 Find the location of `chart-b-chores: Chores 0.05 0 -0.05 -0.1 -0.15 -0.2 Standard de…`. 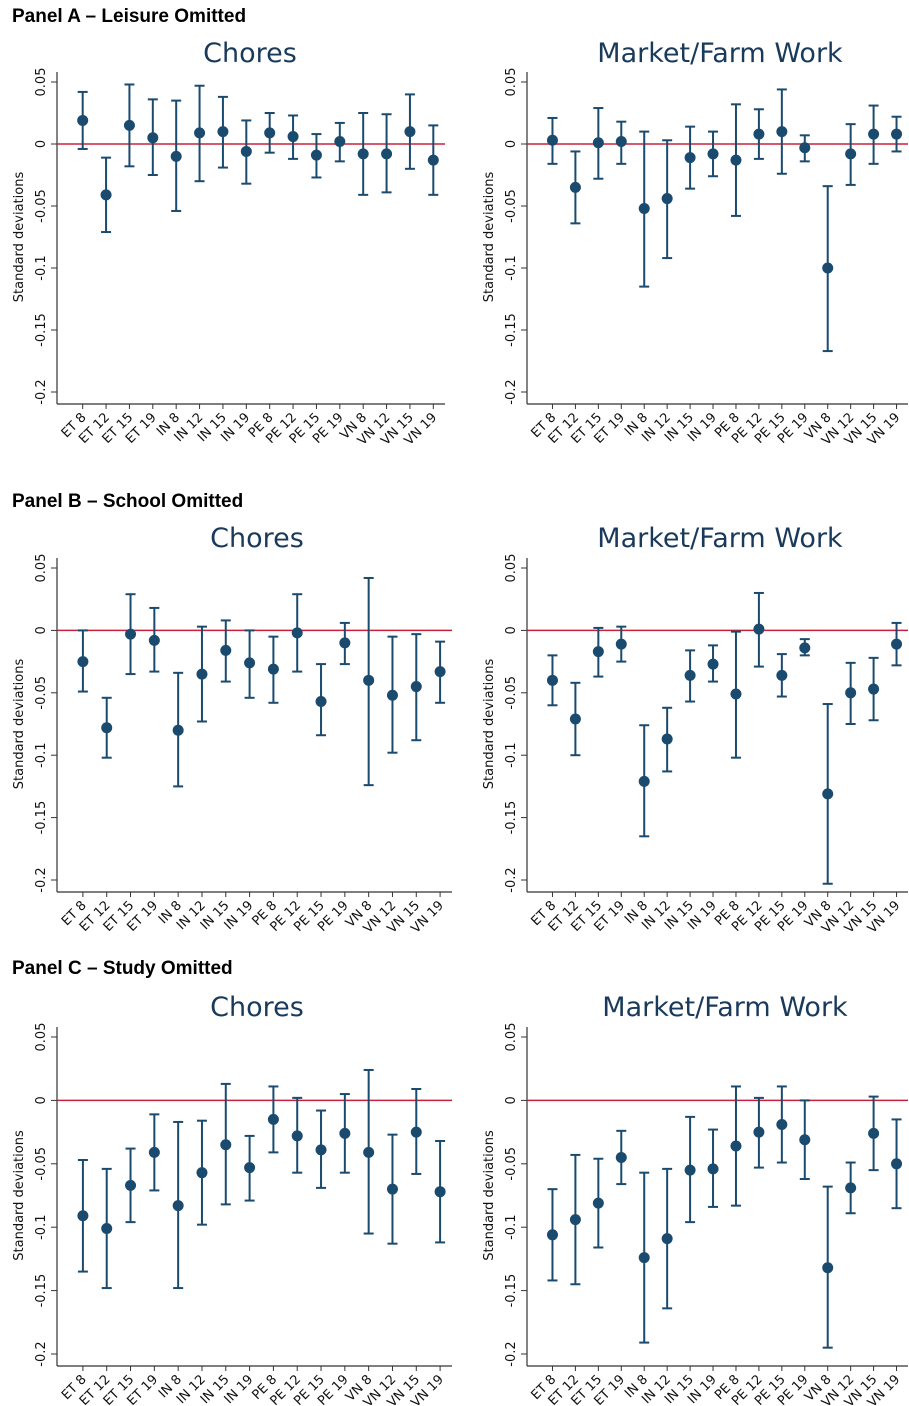

chart-b-chores: Chores 0.05 0 -0.05 -0.1 -0.15 -0.2 Standard de… is located at coordinates (232, 730).